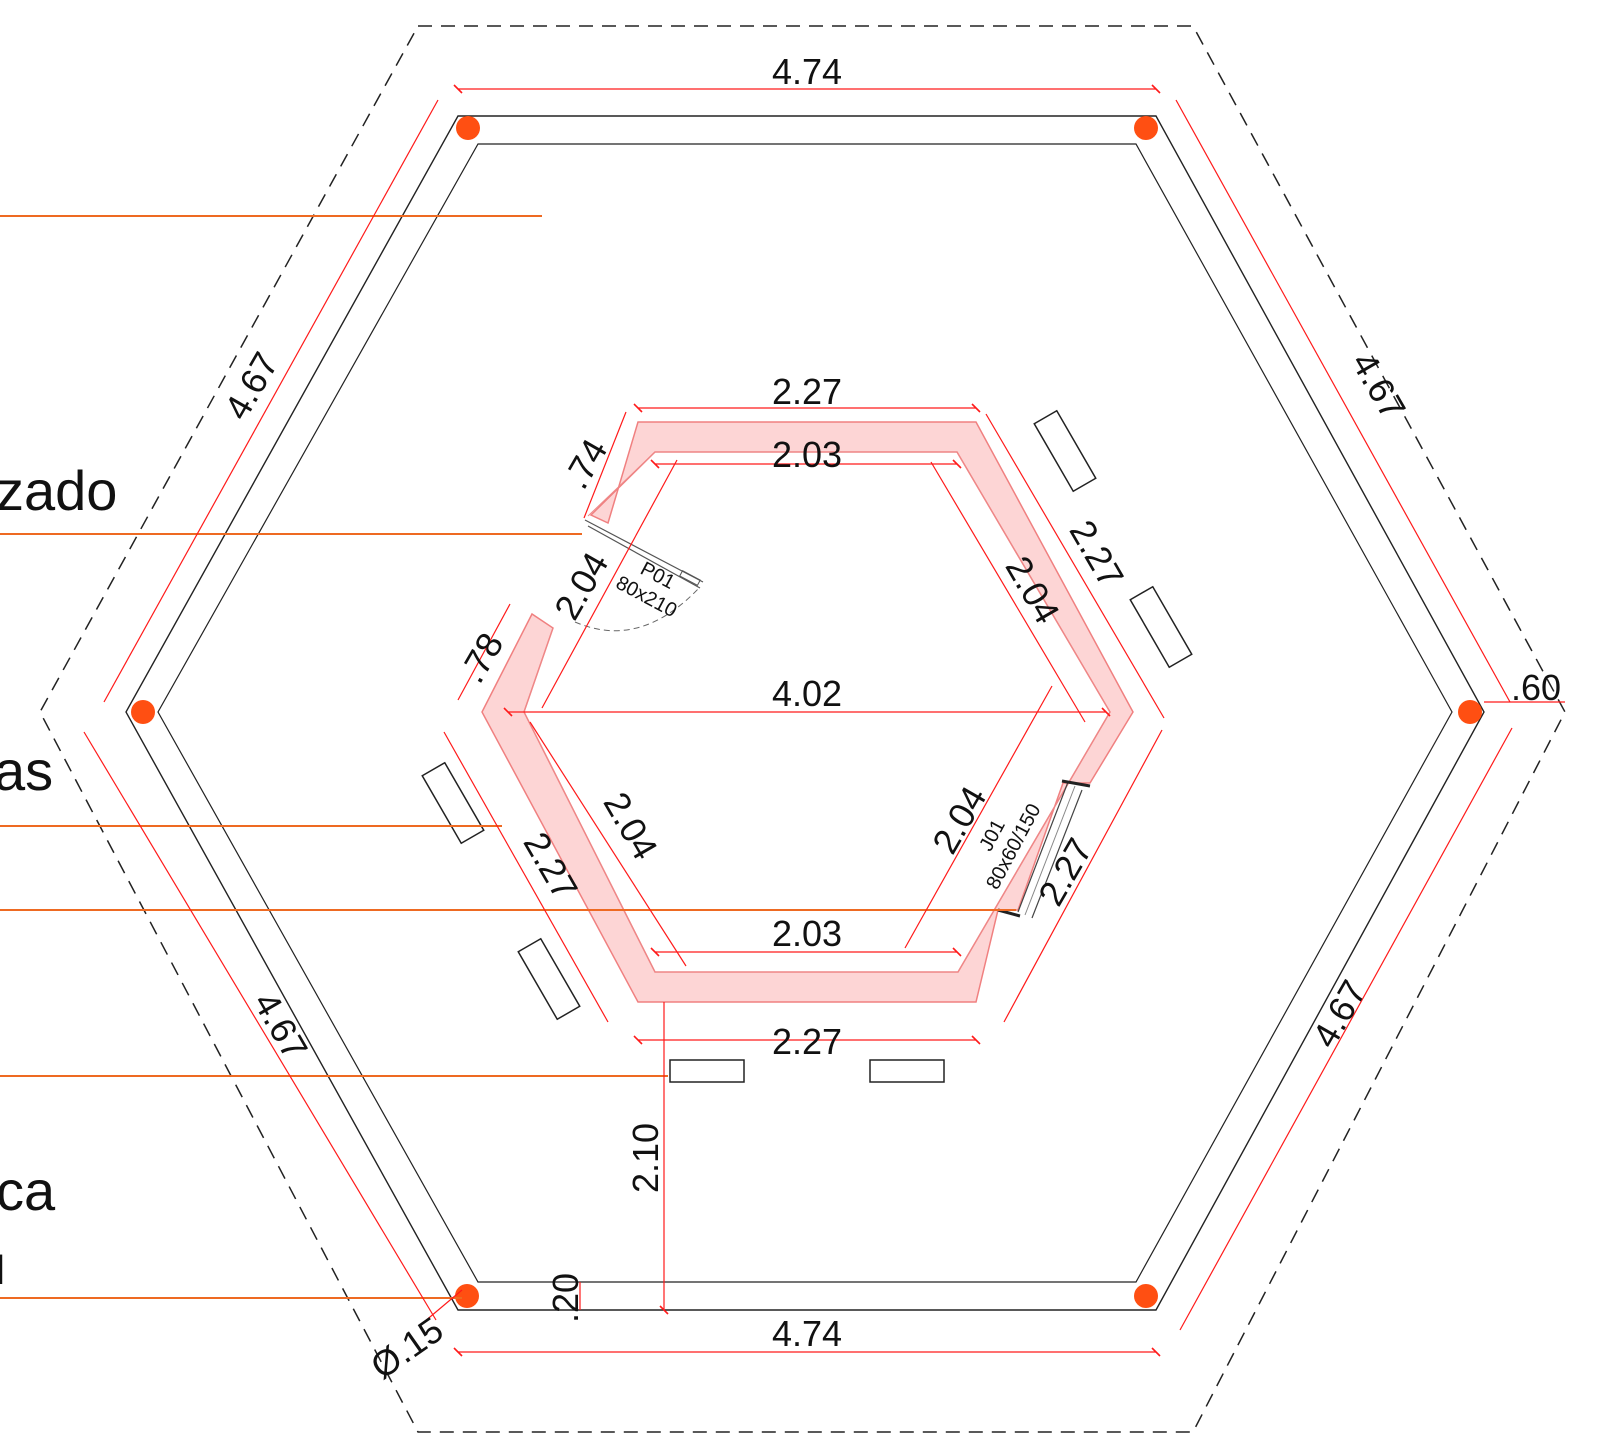 Image resolution: width=1618 pixels, height=1445 pixels. I want to click on inner-wall-inner-line, so click(817, 712).